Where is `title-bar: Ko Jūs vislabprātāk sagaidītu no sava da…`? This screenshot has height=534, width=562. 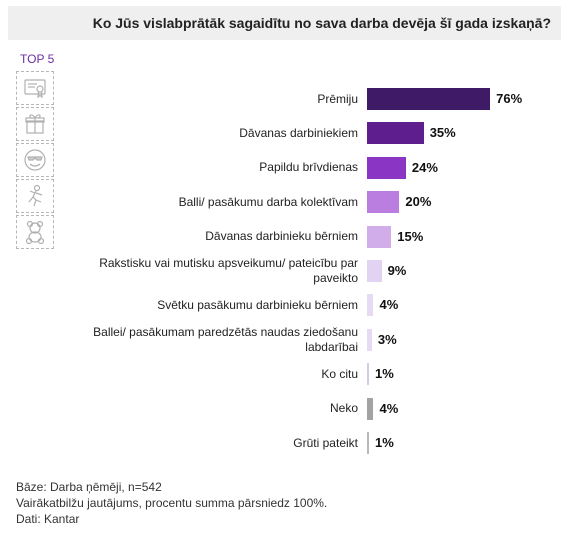
title-bar: Ko Jūs vislabprātāk sagaidītu no sava da… is located at coordinates (284, 23).